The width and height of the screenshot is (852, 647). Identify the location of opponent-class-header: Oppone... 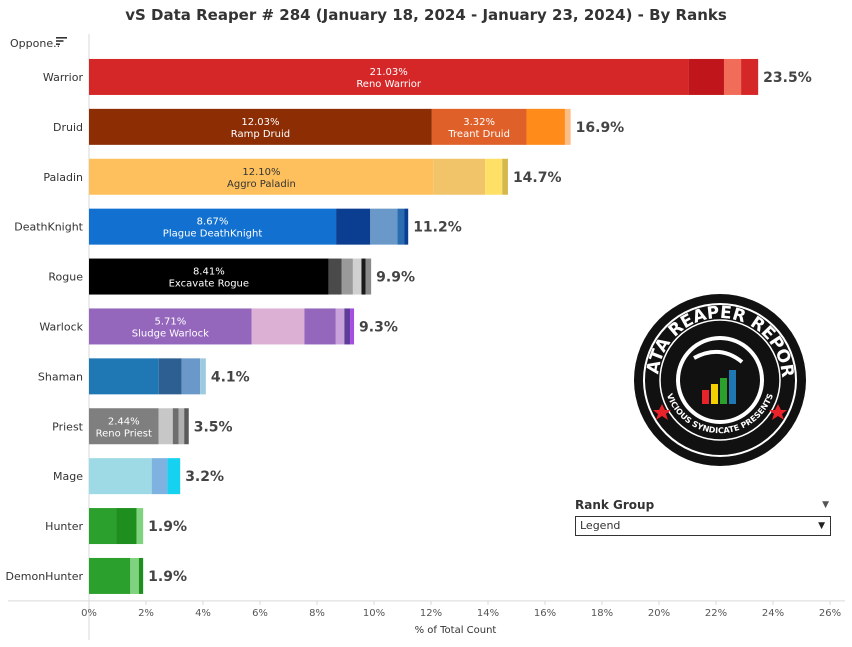
(35, 43).